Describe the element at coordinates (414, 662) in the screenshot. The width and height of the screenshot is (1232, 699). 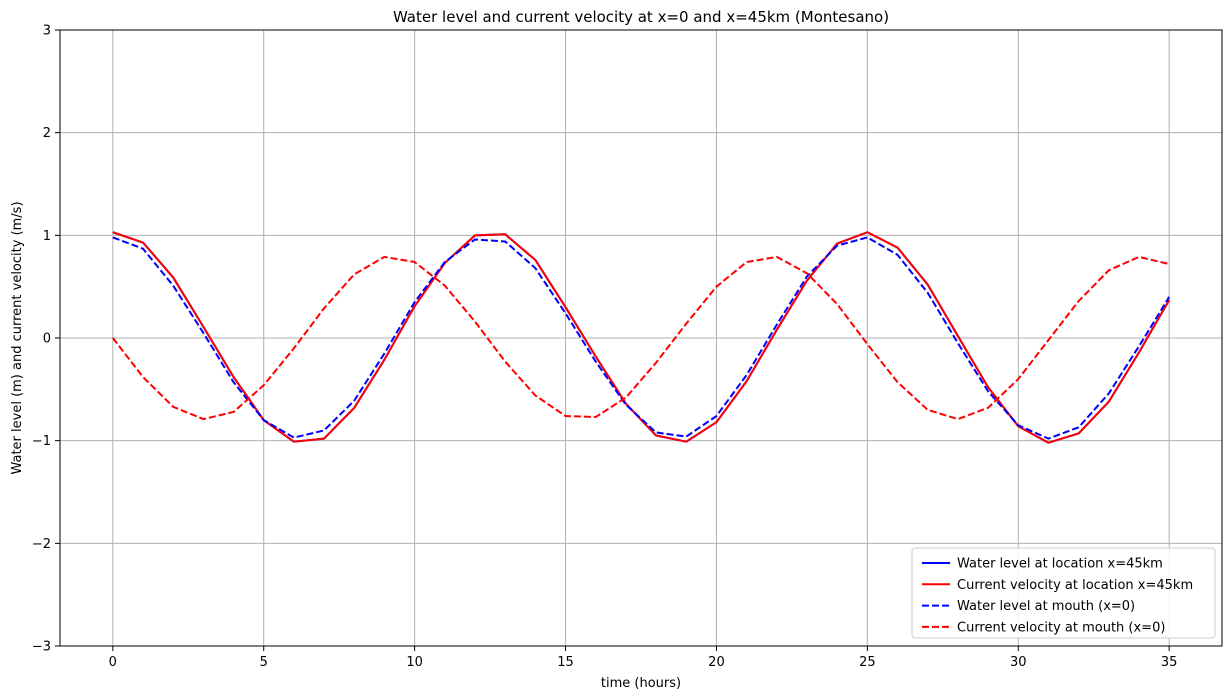
I see `x-tick-label: 10` at that location.